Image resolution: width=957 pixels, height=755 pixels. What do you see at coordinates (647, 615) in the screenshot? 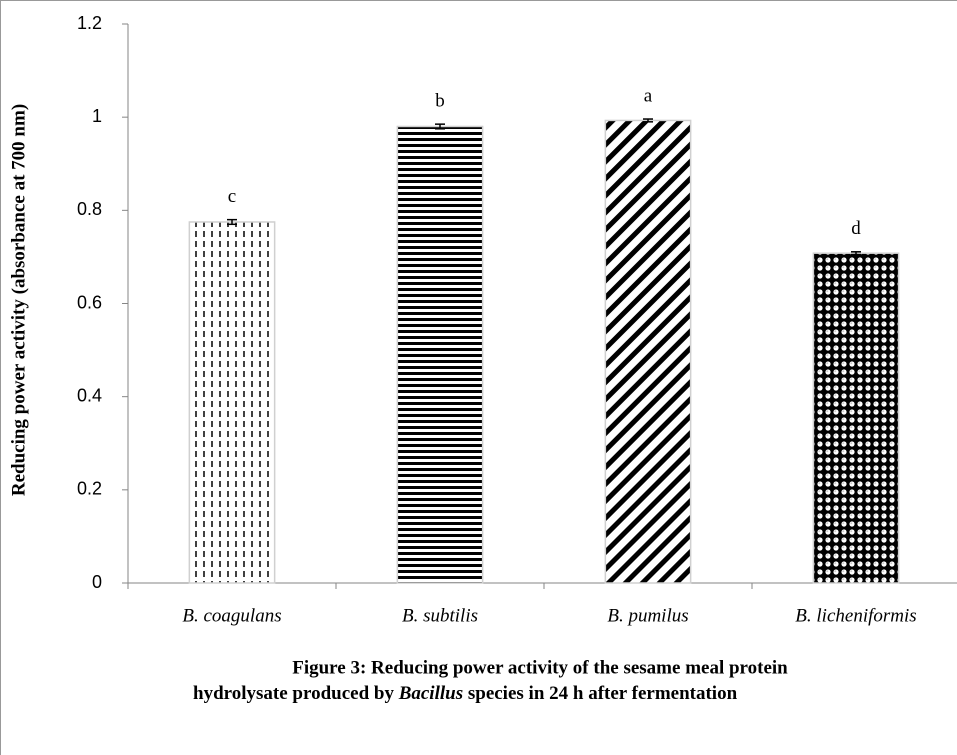
I see `x-tick-label: B. pumilus` at bounding box center [647, 615].